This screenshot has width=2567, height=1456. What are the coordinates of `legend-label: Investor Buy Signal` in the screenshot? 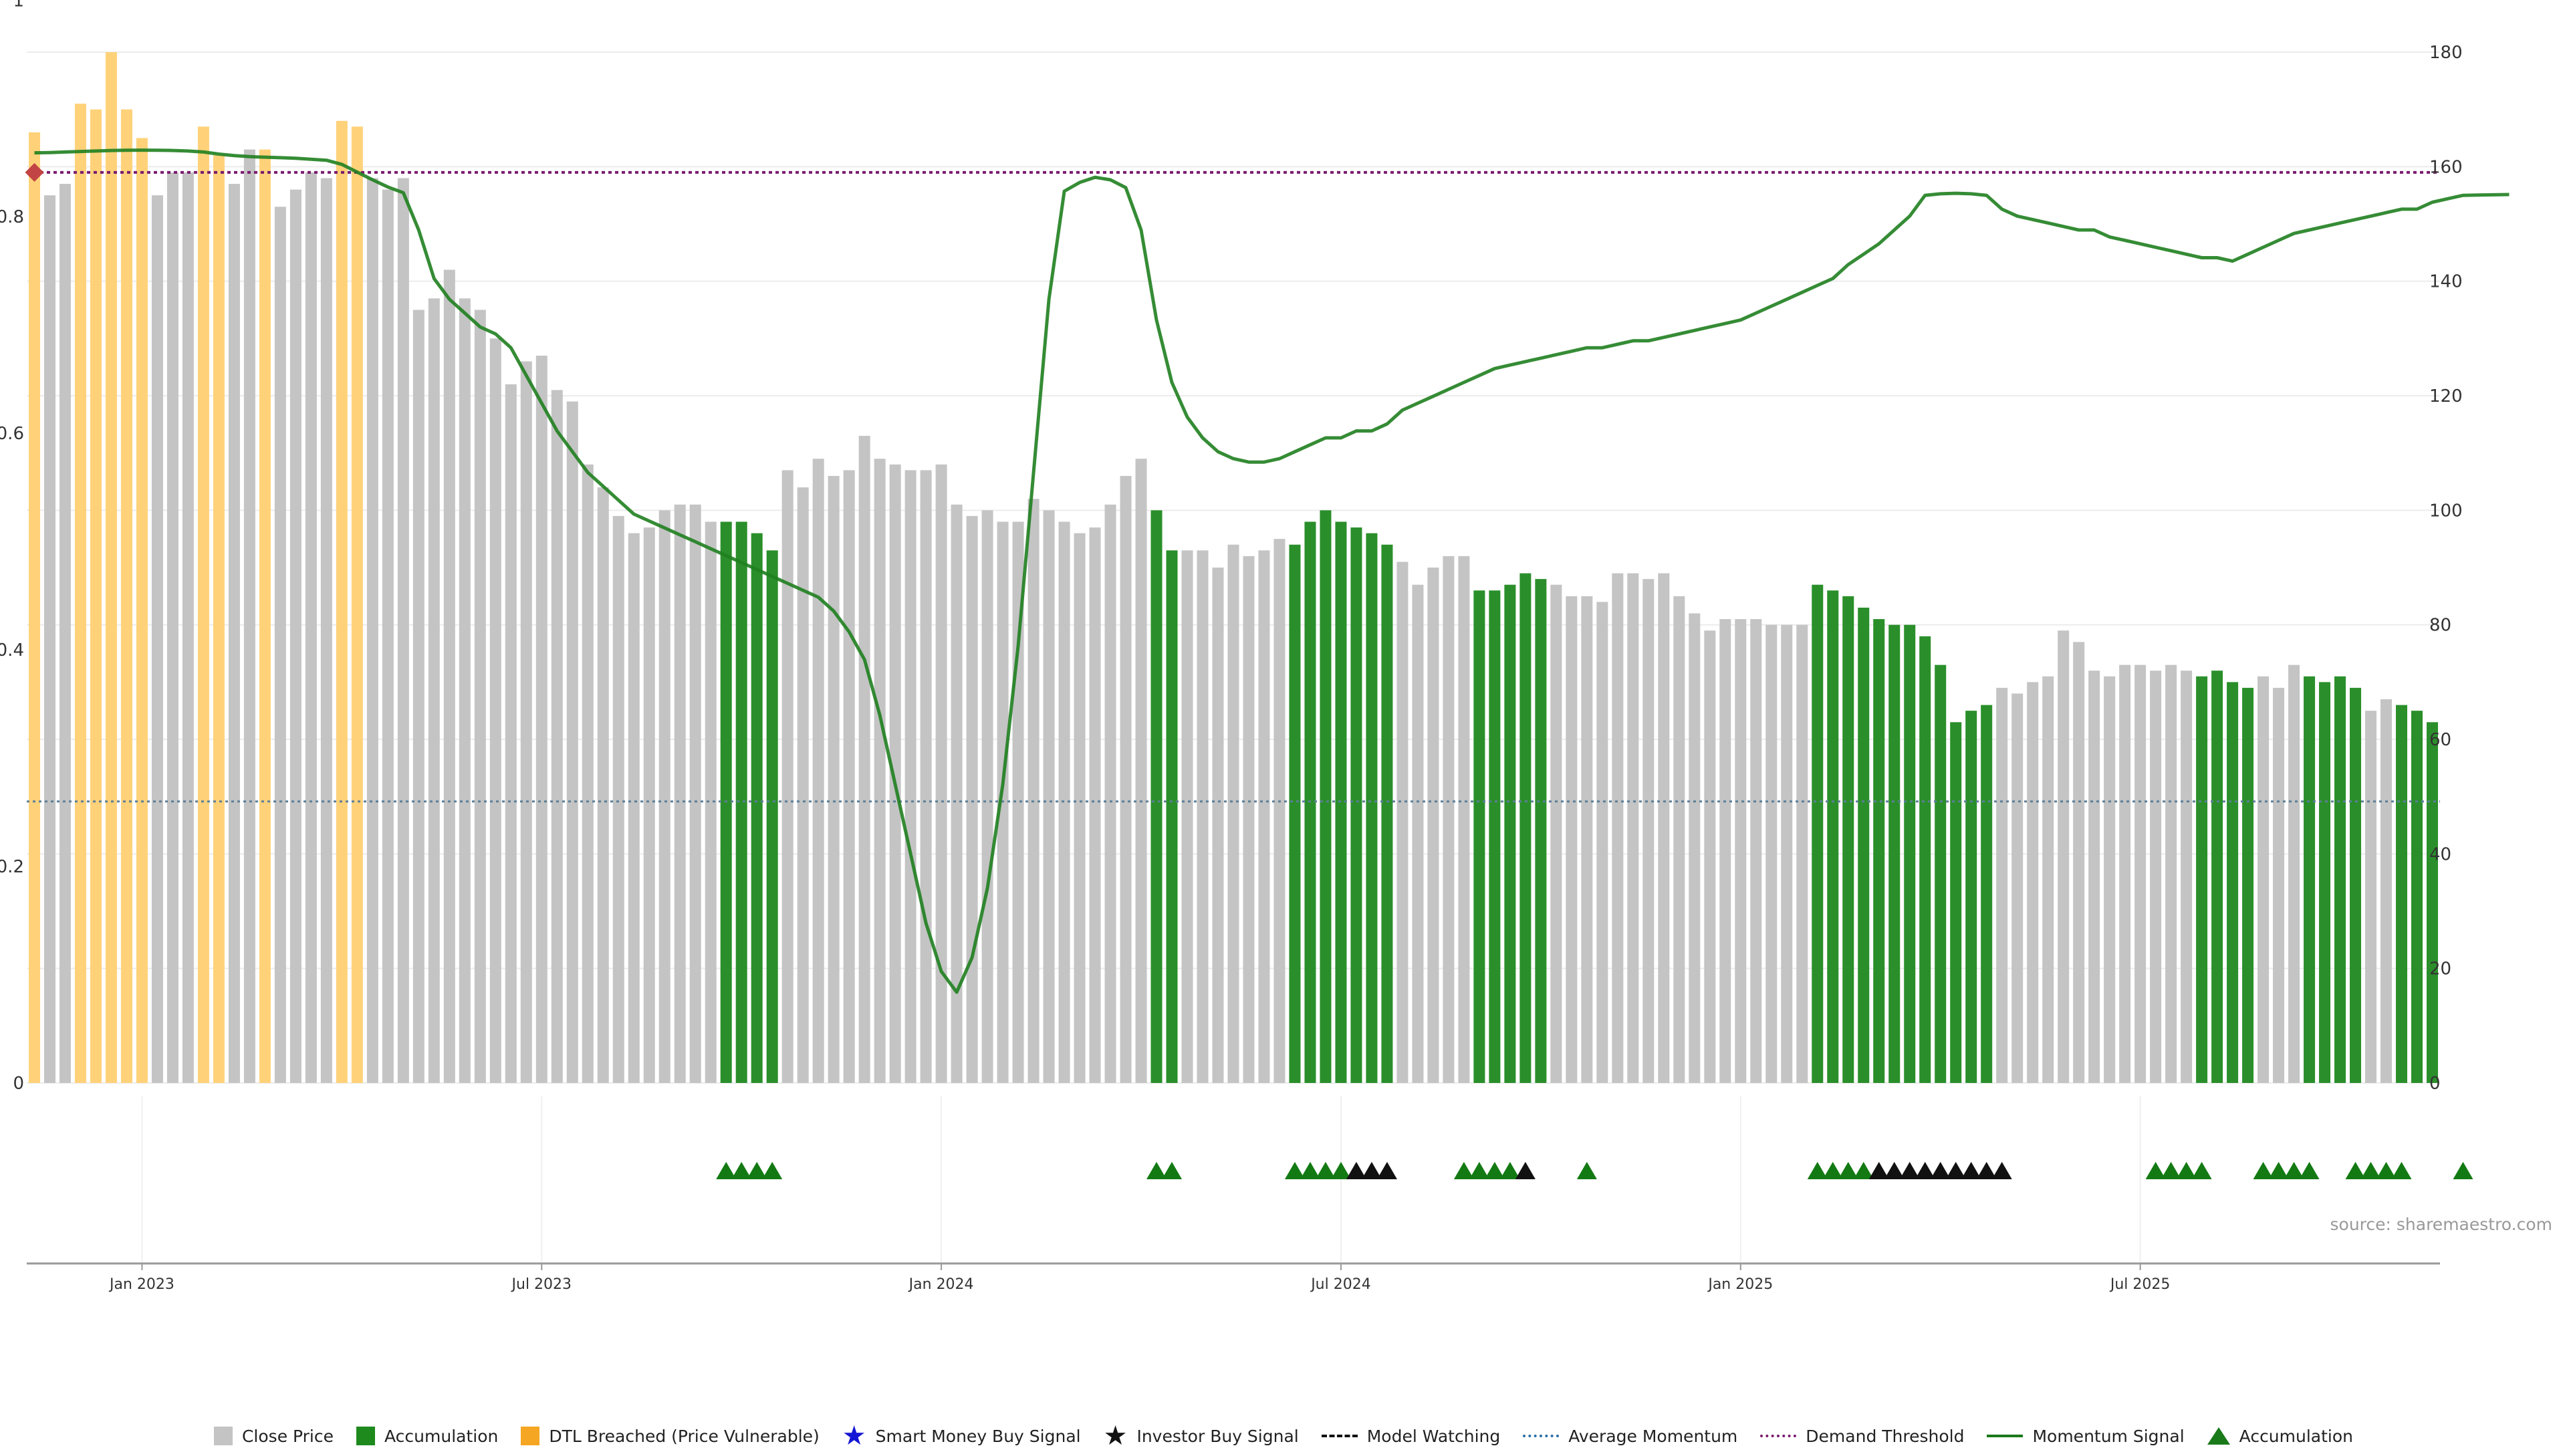 It's located at (1217, 1436).